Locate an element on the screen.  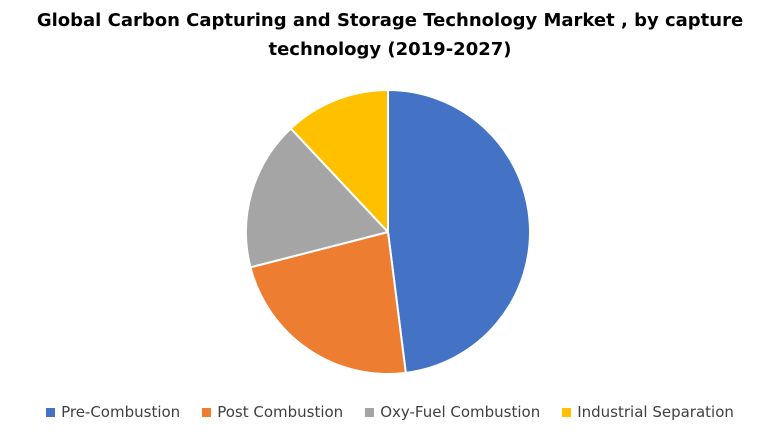
chart-title-line-2: technology (2019-2027) is located at coordinates (390, 49).